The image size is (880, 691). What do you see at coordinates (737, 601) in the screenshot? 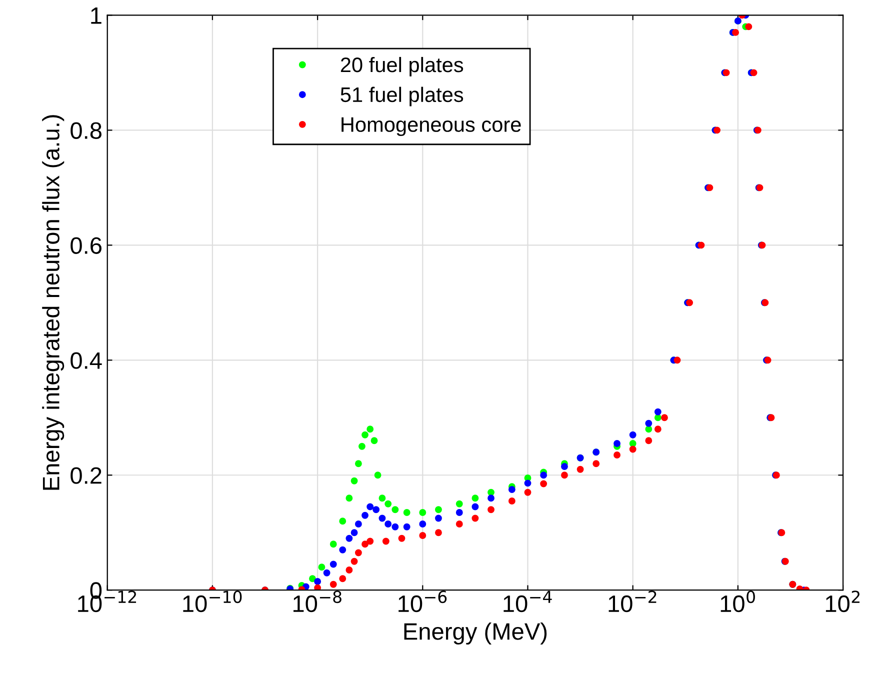
I see `x-tick-label: 10$^{0}$` at bounding box center [737, 601].